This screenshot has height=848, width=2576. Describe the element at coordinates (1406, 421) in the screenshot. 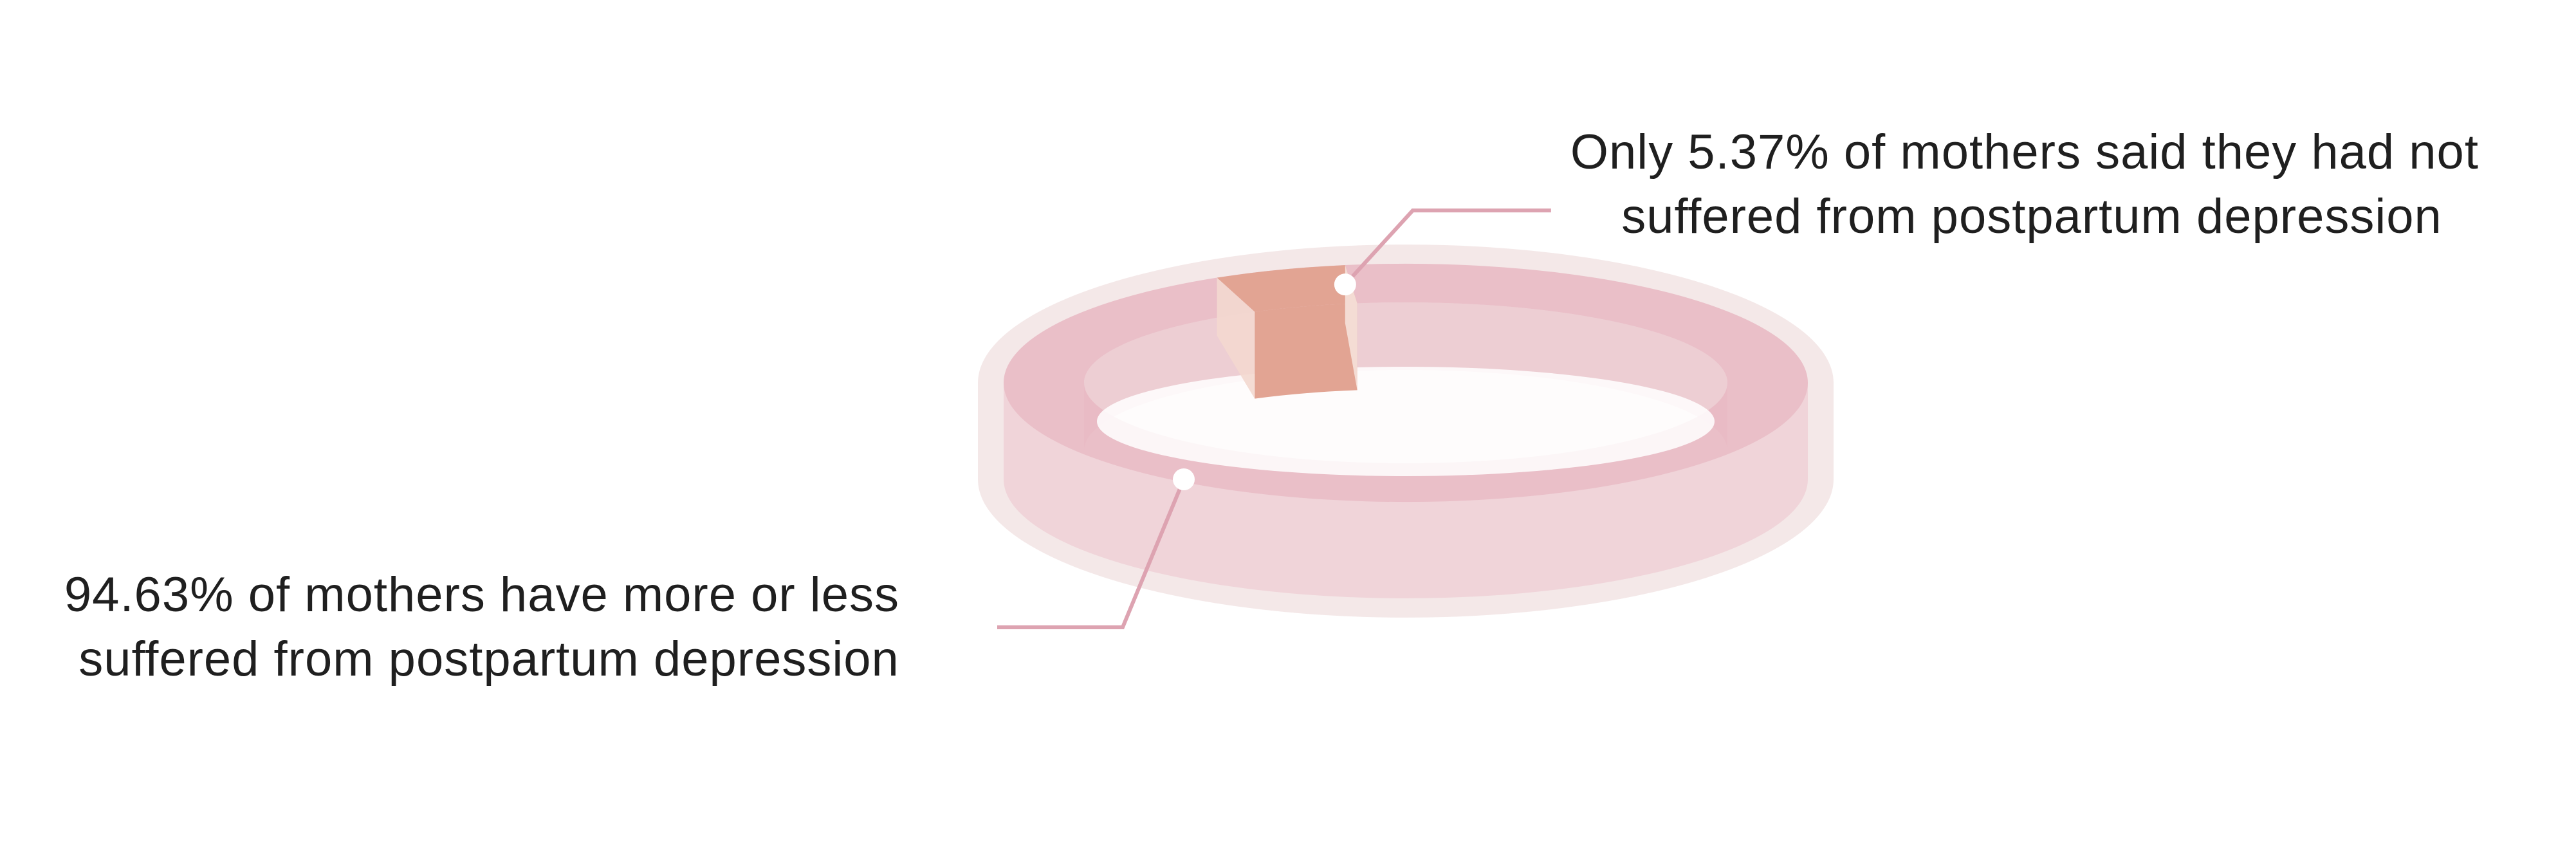

I see `ring-hole` at that location.